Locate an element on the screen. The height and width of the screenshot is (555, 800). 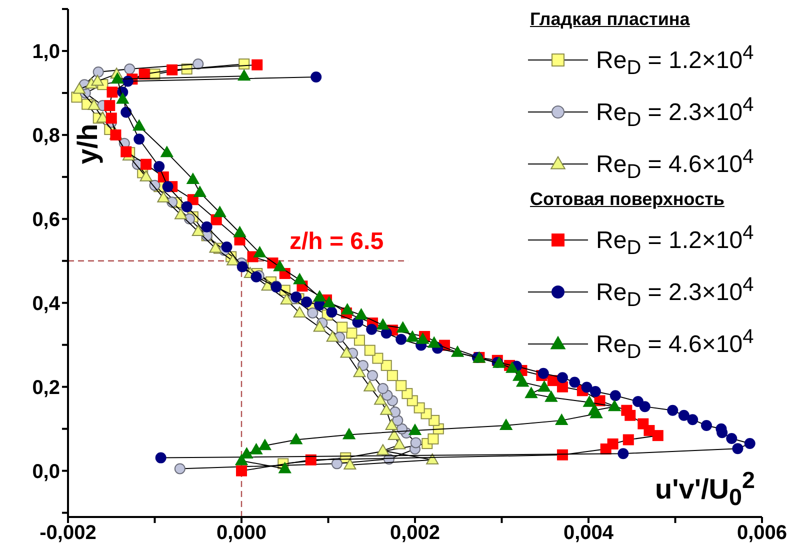
y-tick-label: 0,4 is located at coordinates (46, 303).